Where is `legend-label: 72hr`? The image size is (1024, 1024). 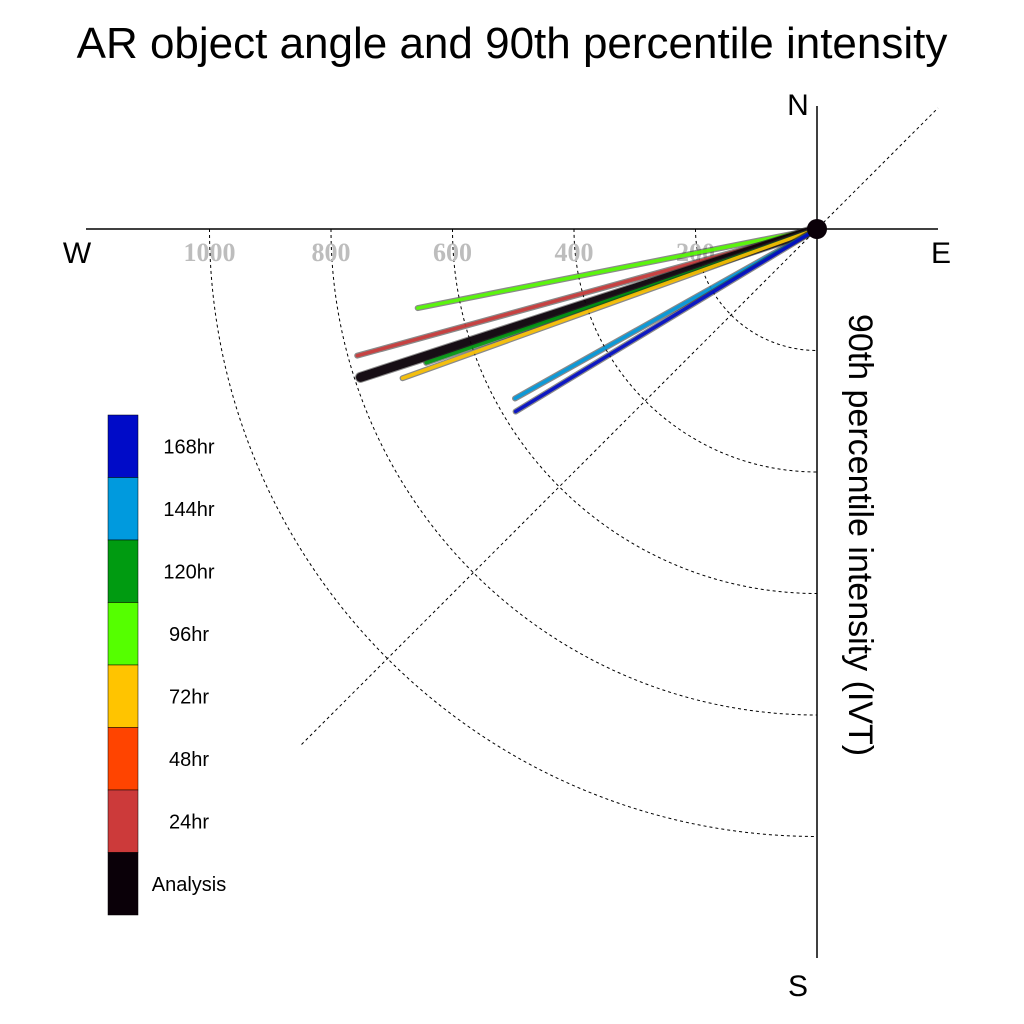
legend-label: 72hr is located at coordinates (189, 697).